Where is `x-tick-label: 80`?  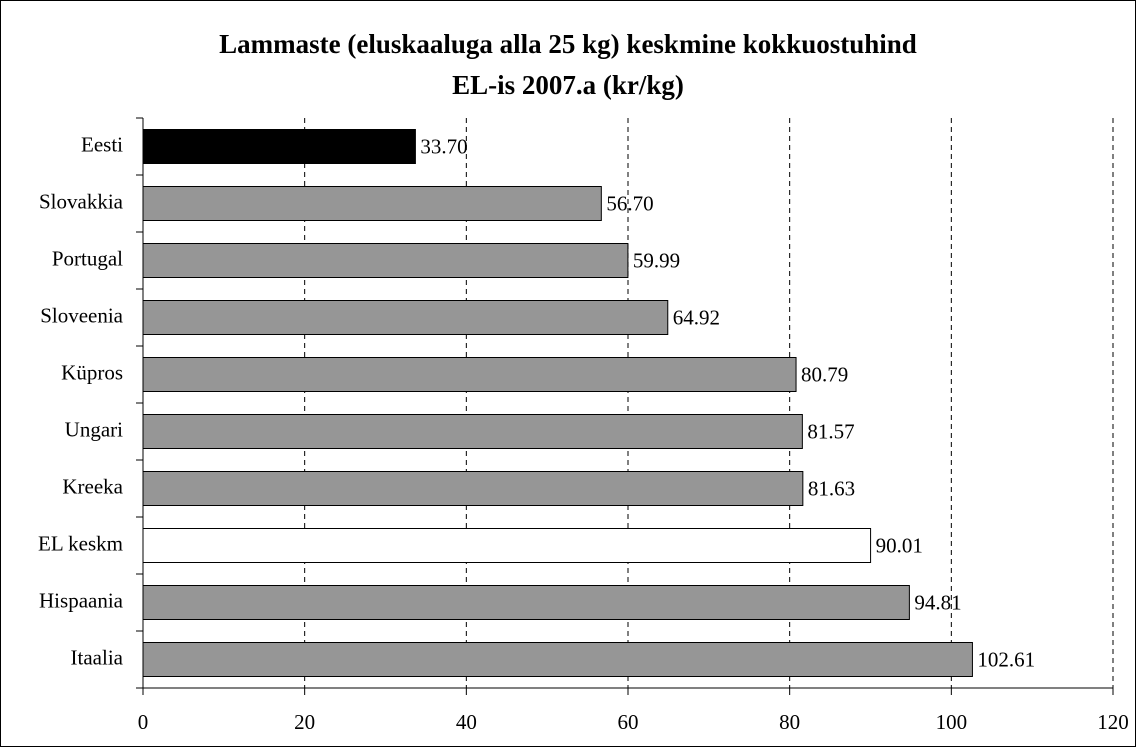
x-tick-label: 80 is located at coordinates (789, 722).